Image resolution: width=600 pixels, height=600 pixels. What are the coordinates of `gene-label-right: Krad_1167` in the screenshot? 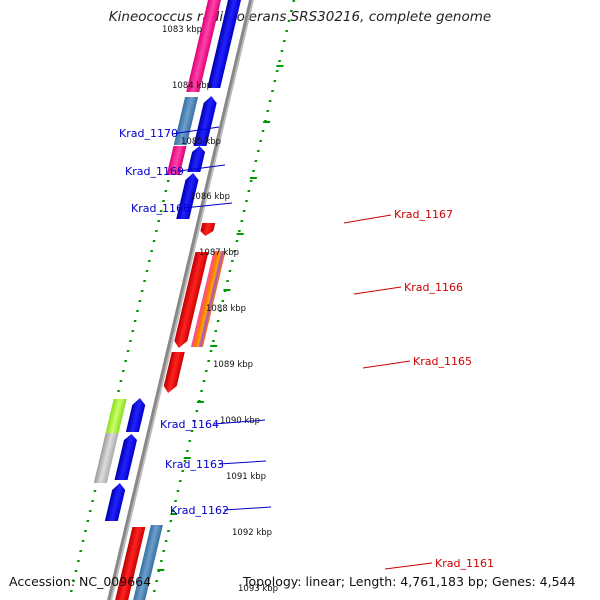 It's located at (423, 214).